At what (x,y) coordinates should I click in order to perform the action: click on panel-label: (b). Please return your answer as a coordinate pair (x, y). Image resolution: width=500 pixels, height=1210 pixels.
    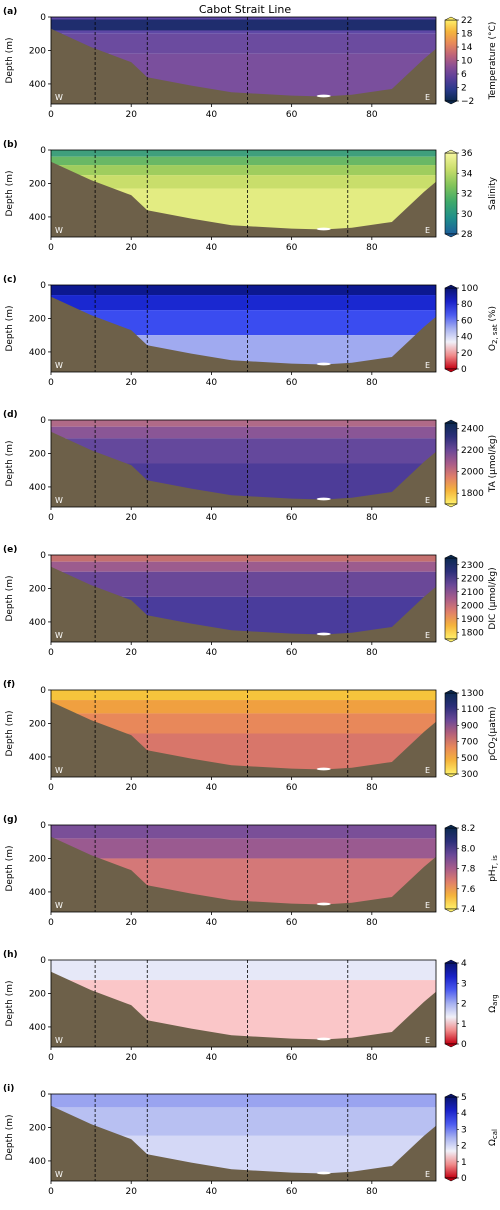
    Looking at the image, I should click on (10, 145).